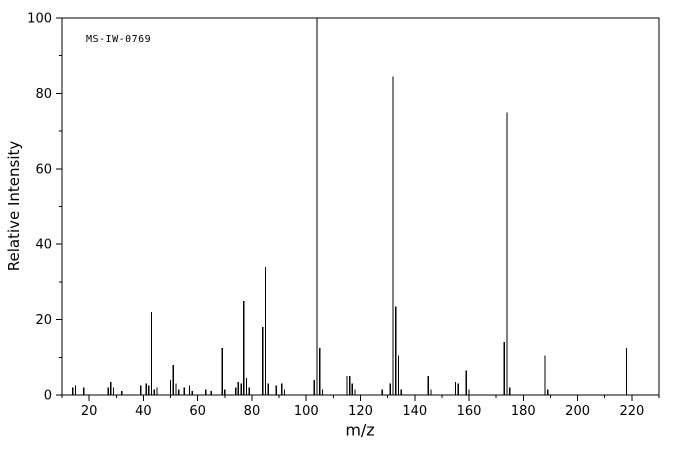 The height and width of the screenshot is (455, 676). Describe the element at coordinates (43, 94) in the screenshot. I see `y-tick-label: 80` at that location.